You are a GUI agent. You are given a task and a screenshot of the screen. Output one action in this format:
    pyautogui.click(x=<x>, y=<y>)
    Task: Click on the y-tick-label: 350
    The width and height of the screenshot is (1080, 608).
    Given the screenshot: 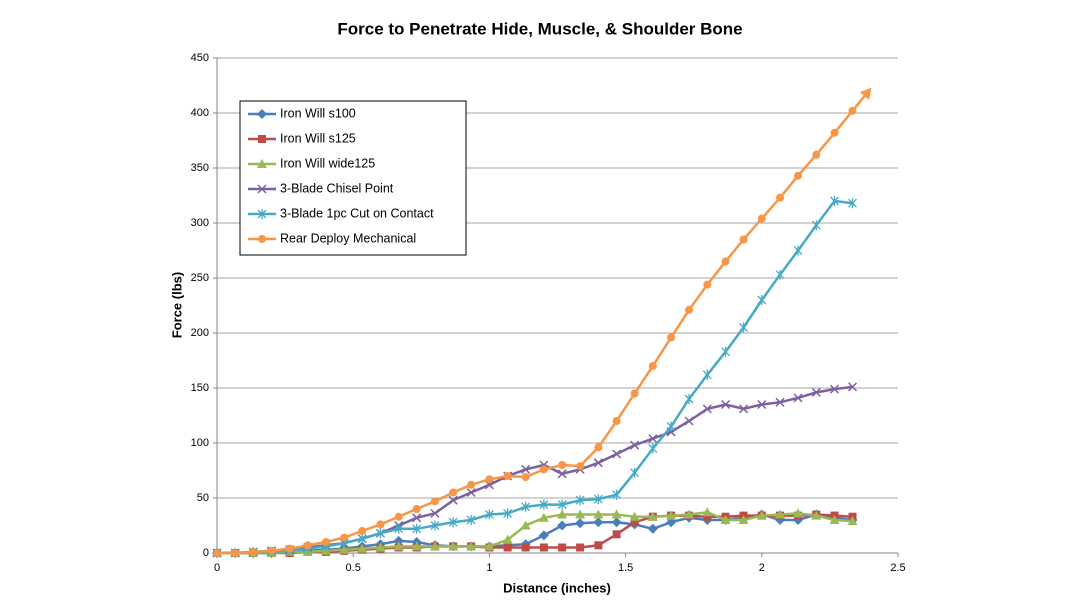 What is the action you would take?
    pyautogui.click(x=200, y=168)
    